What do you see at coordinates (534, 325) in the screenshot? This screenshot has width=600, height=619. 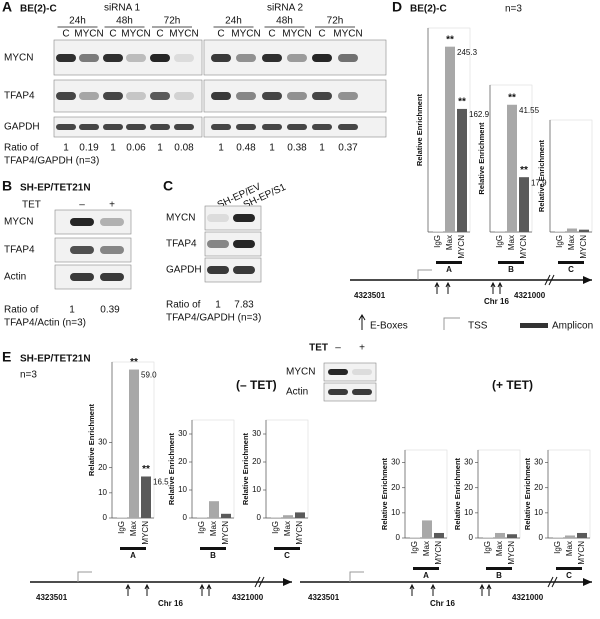 I see `legend-amplicon` at bounding box center [534, 325].